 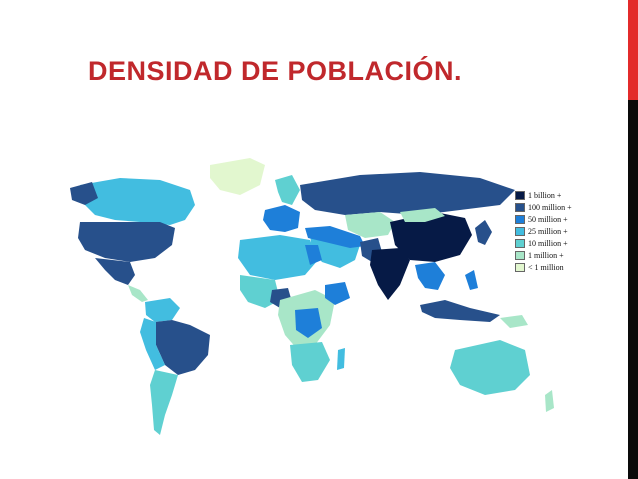 What do you see at coordinates (281, 218) in the screenshot?
I see `region-western-europe` at bounding box center [281, 218].